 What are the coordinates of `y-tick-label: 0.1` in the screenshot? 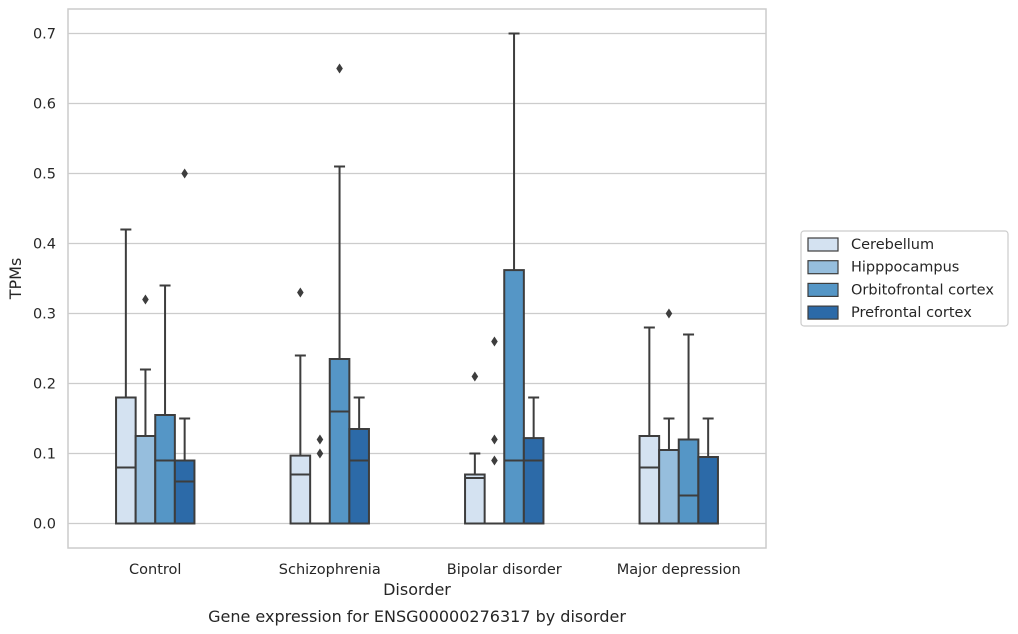 It's located at (44, 455).